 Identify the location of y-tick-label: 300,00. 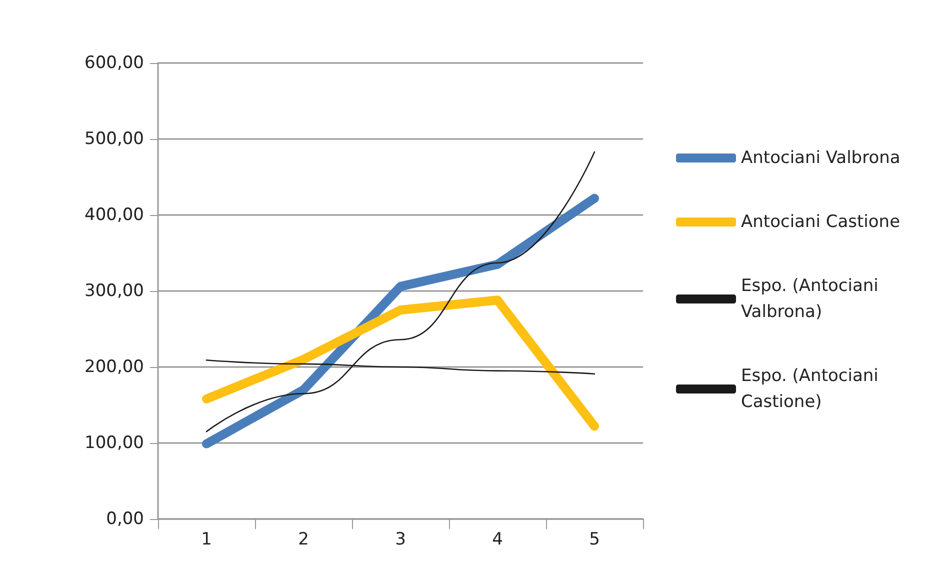
(114, 291).